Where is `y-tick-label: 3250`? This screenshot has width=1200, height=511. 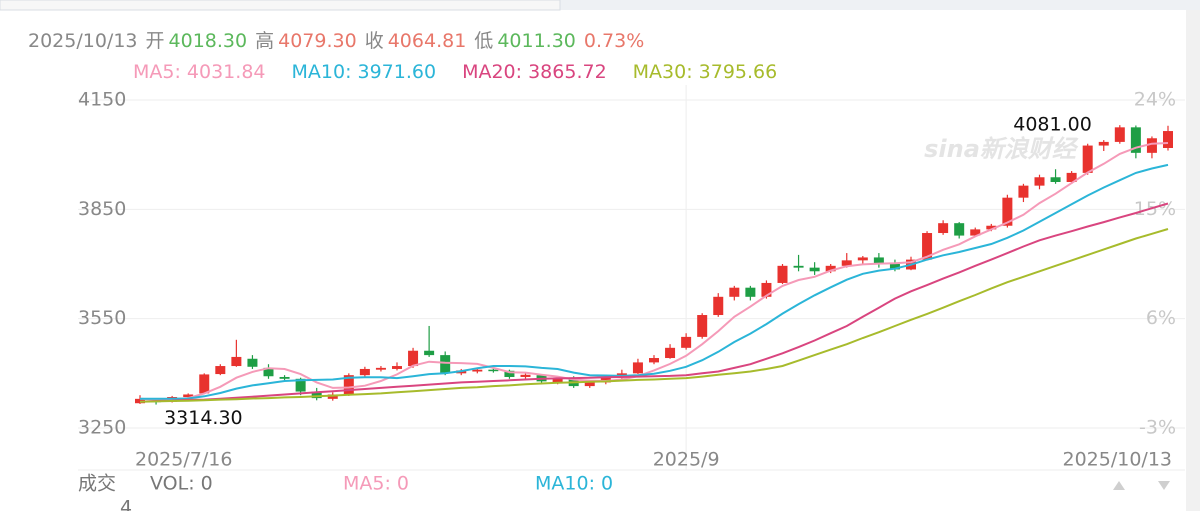
y-tick-label: 3250 is located at coordinates (102, 428).